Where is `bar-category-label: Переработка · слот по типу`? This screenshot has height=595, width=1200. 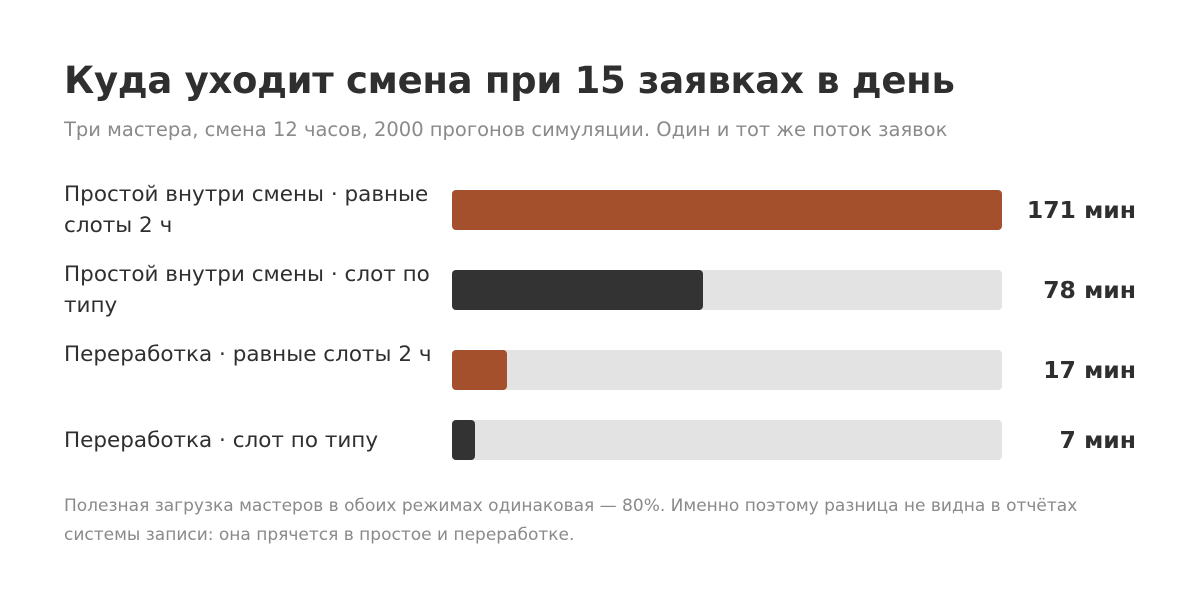
bar-category-label: Переработка · слот по типу is located at coordinates (221, 440).